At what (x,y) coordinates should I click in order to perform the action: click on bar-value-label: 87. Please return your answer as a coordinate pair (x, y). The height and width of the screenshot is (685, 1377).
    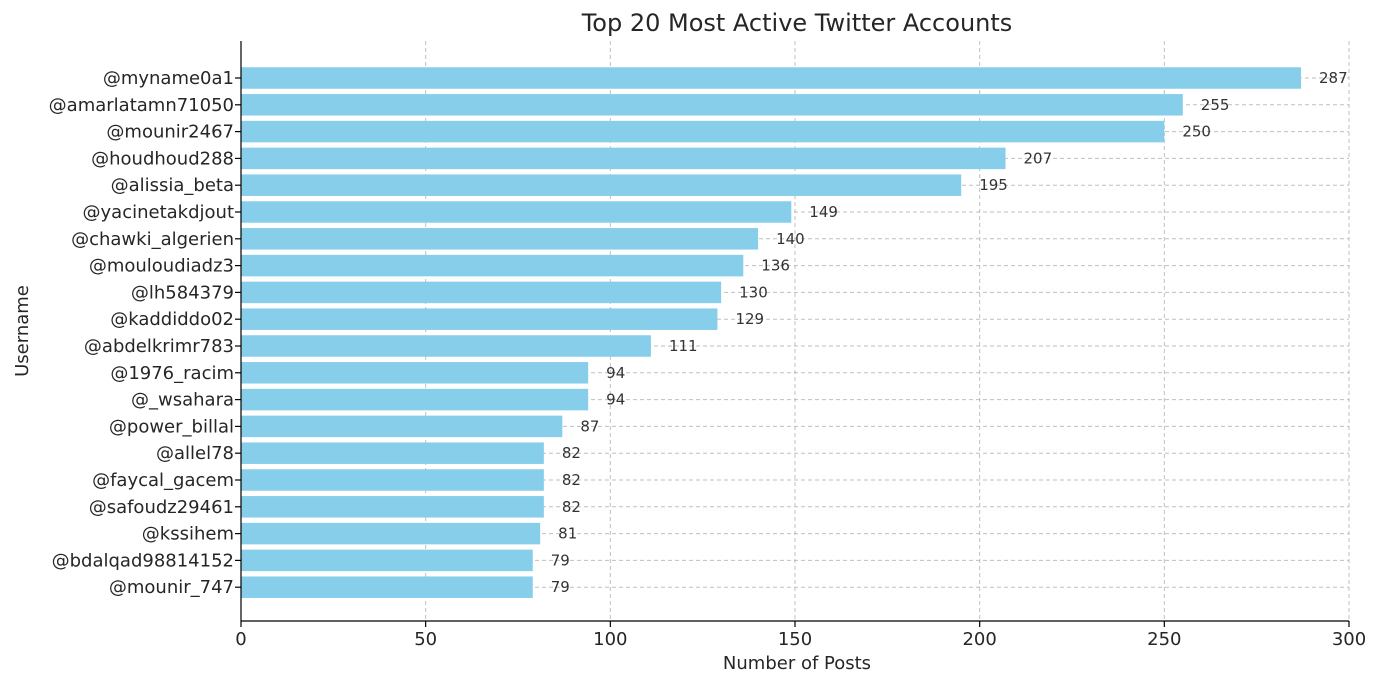
    Looking at the image, I should click on (589, 426).